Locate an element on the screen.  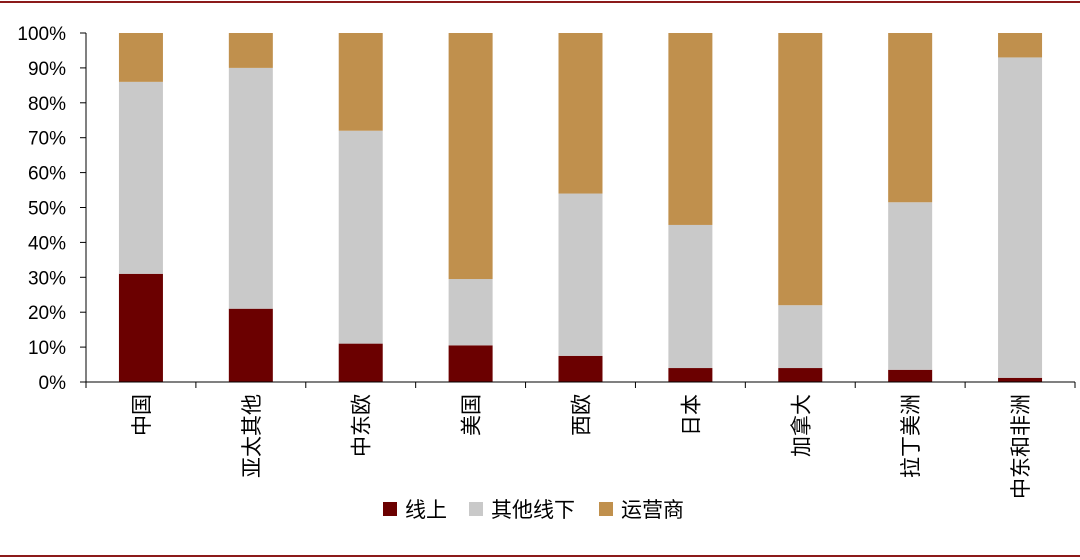
x-category-label: 中东和非洲 is located at coordinates (1021, 446).